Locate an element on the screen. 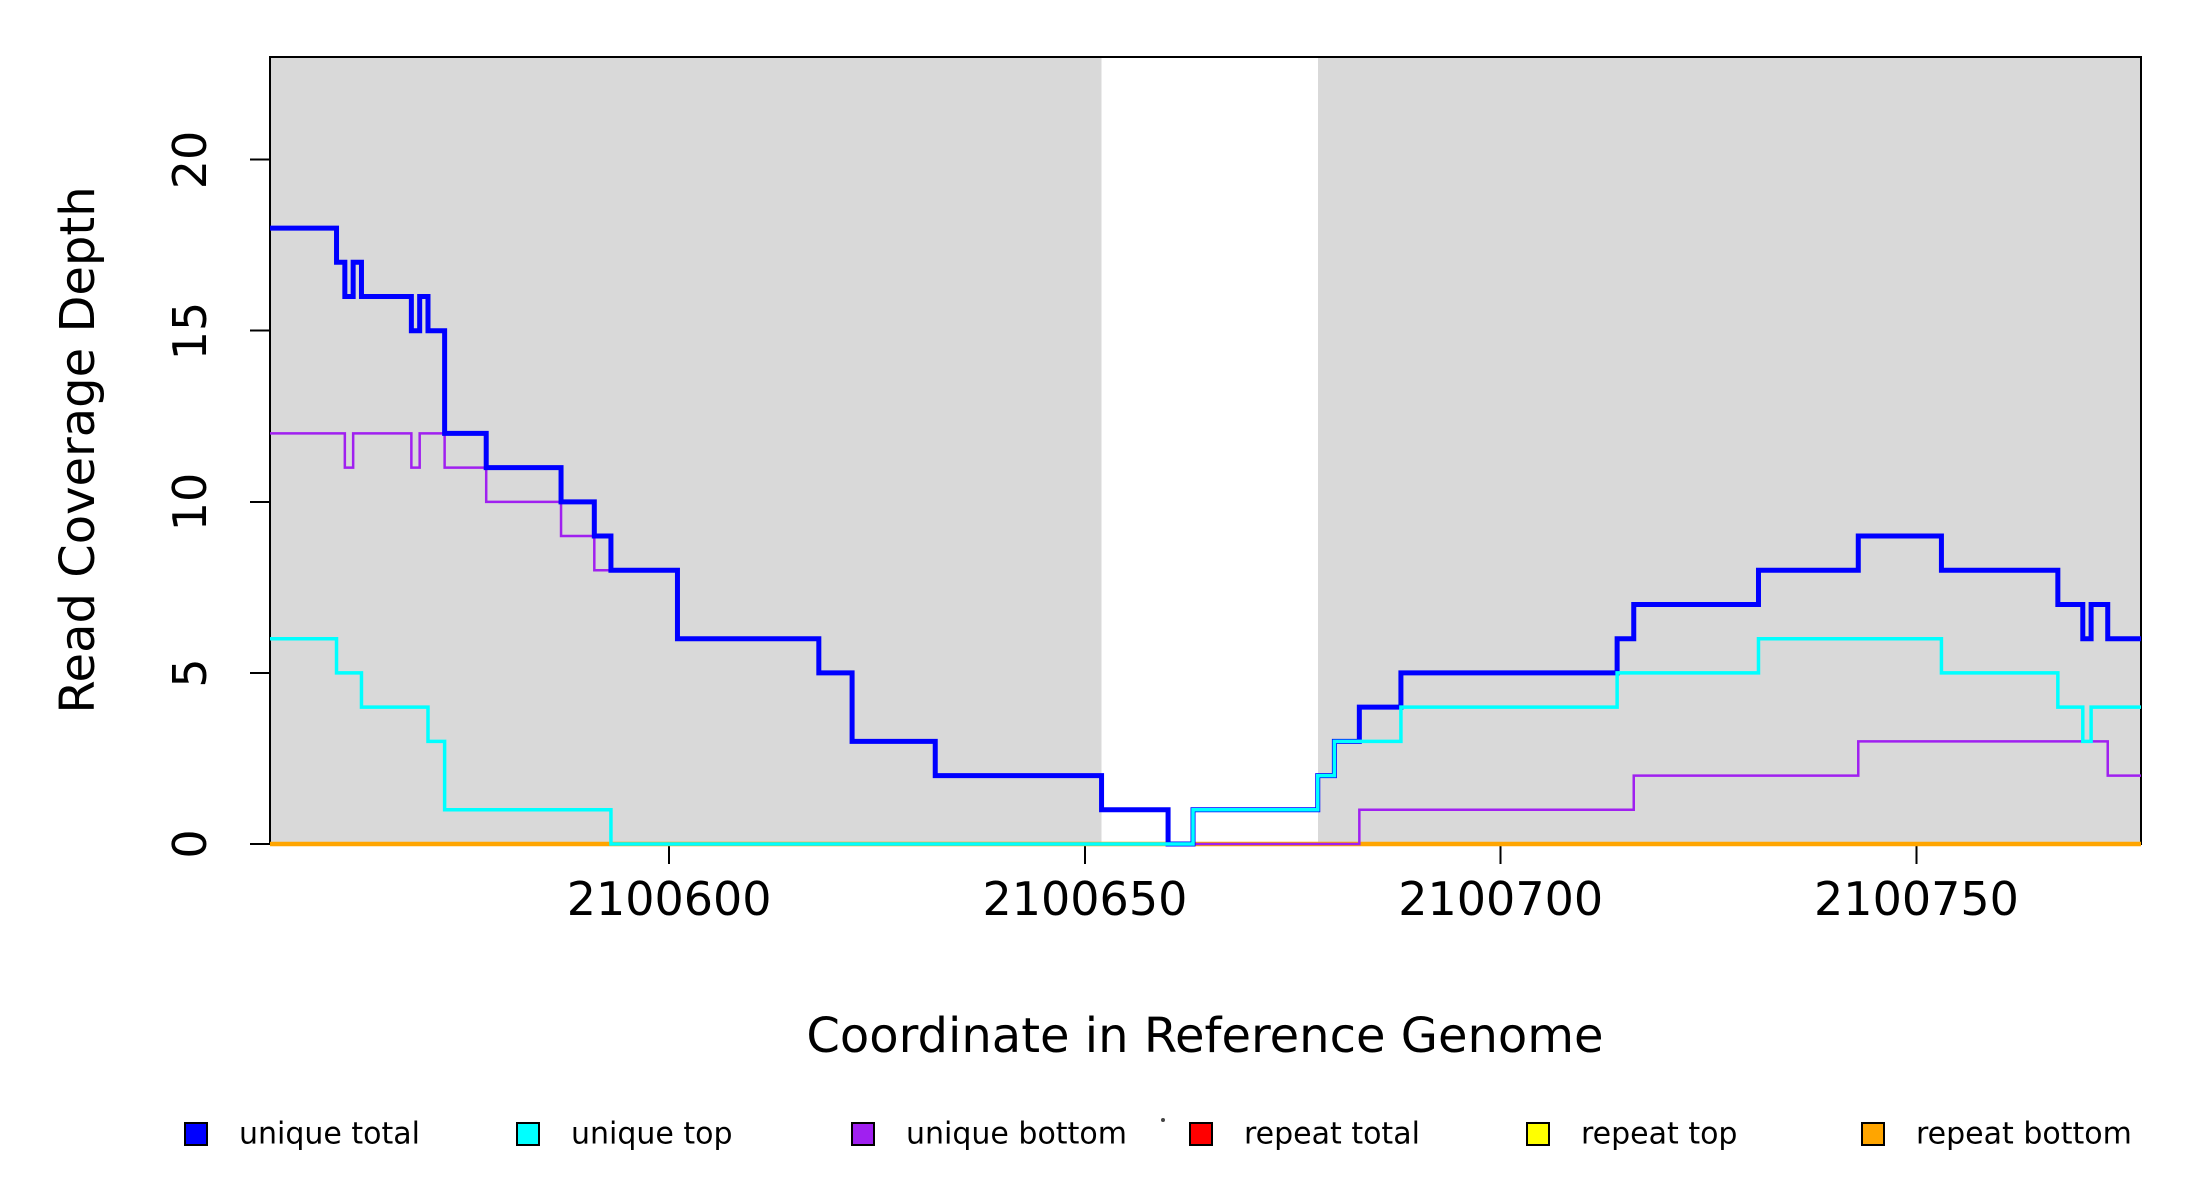  x-axis-title: Coordinate in Reference Genome is located at coordinates (1205, 1036).